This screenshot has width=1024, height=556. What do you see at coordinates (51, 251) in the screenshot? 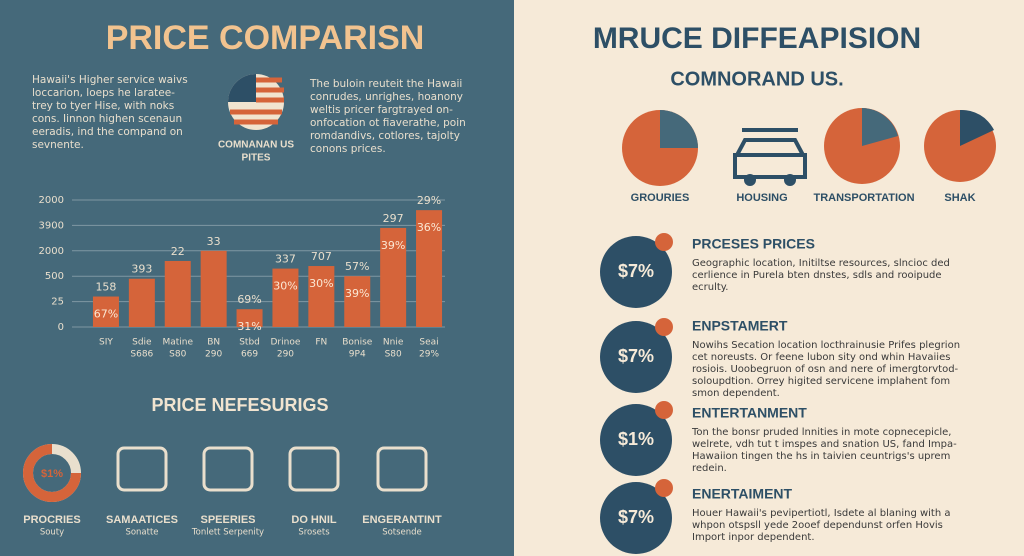
I see `y-tick-label: 2000` at bounding box center [51, 251].